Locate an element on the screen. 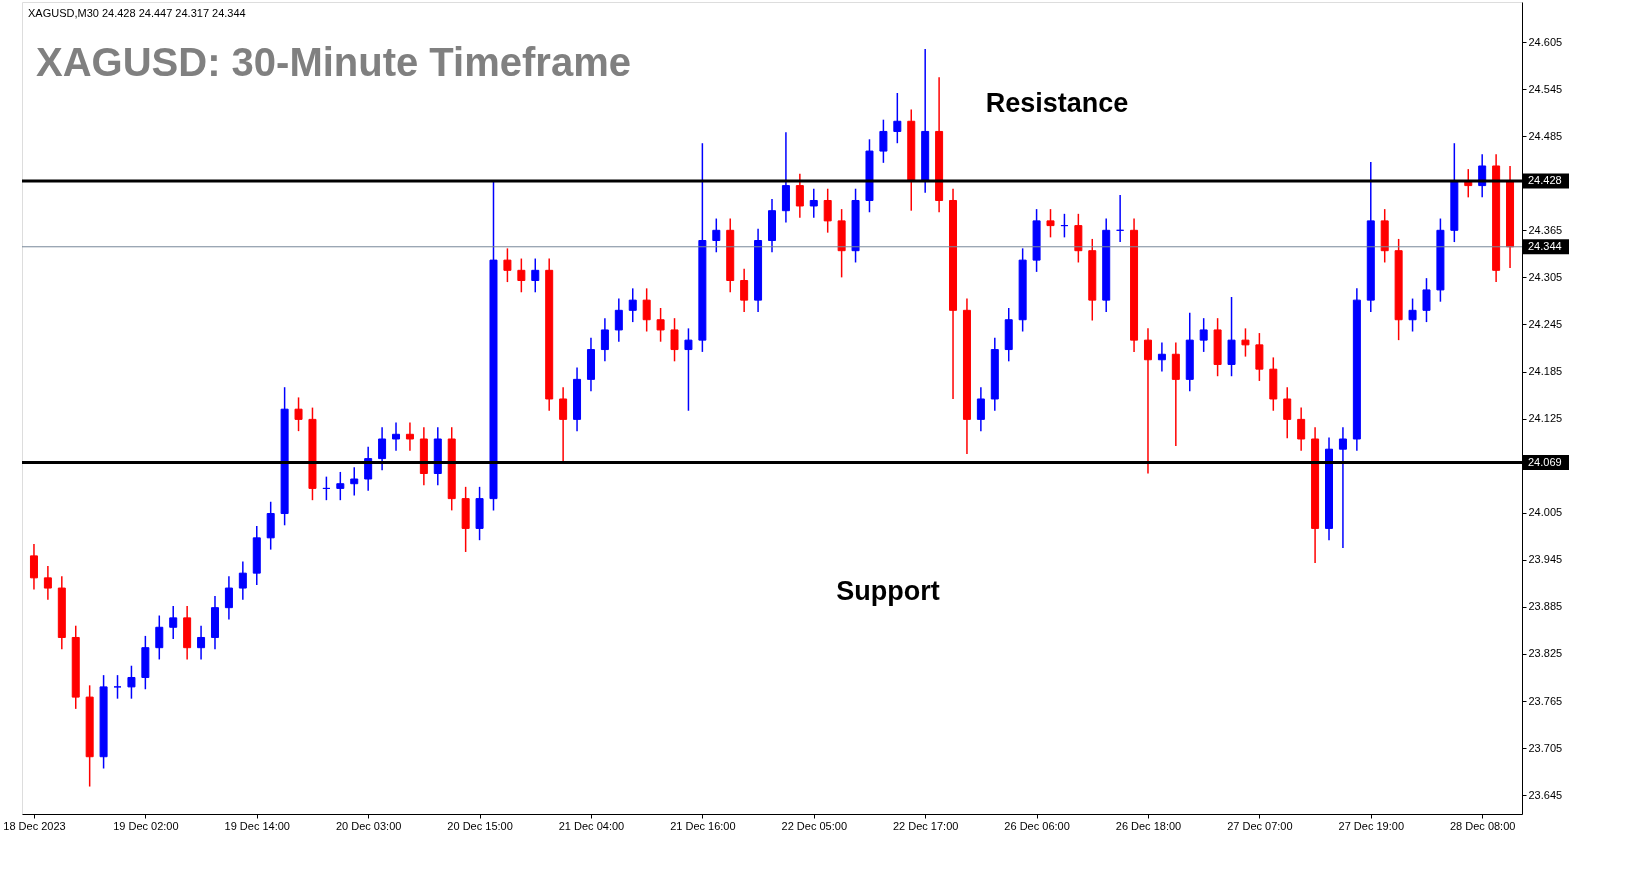 This screenshot has height=884, width=1649. y-tick-label: 23.825 is located at coordinates (1545, 653).